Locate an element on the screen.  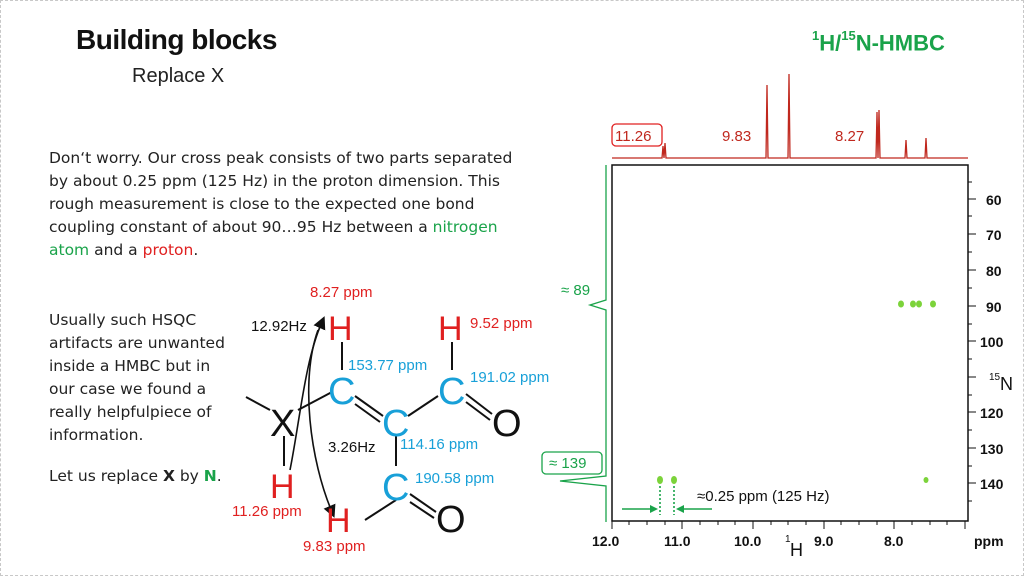
y-tick-80: 80 is located at coordinates (994, 271).